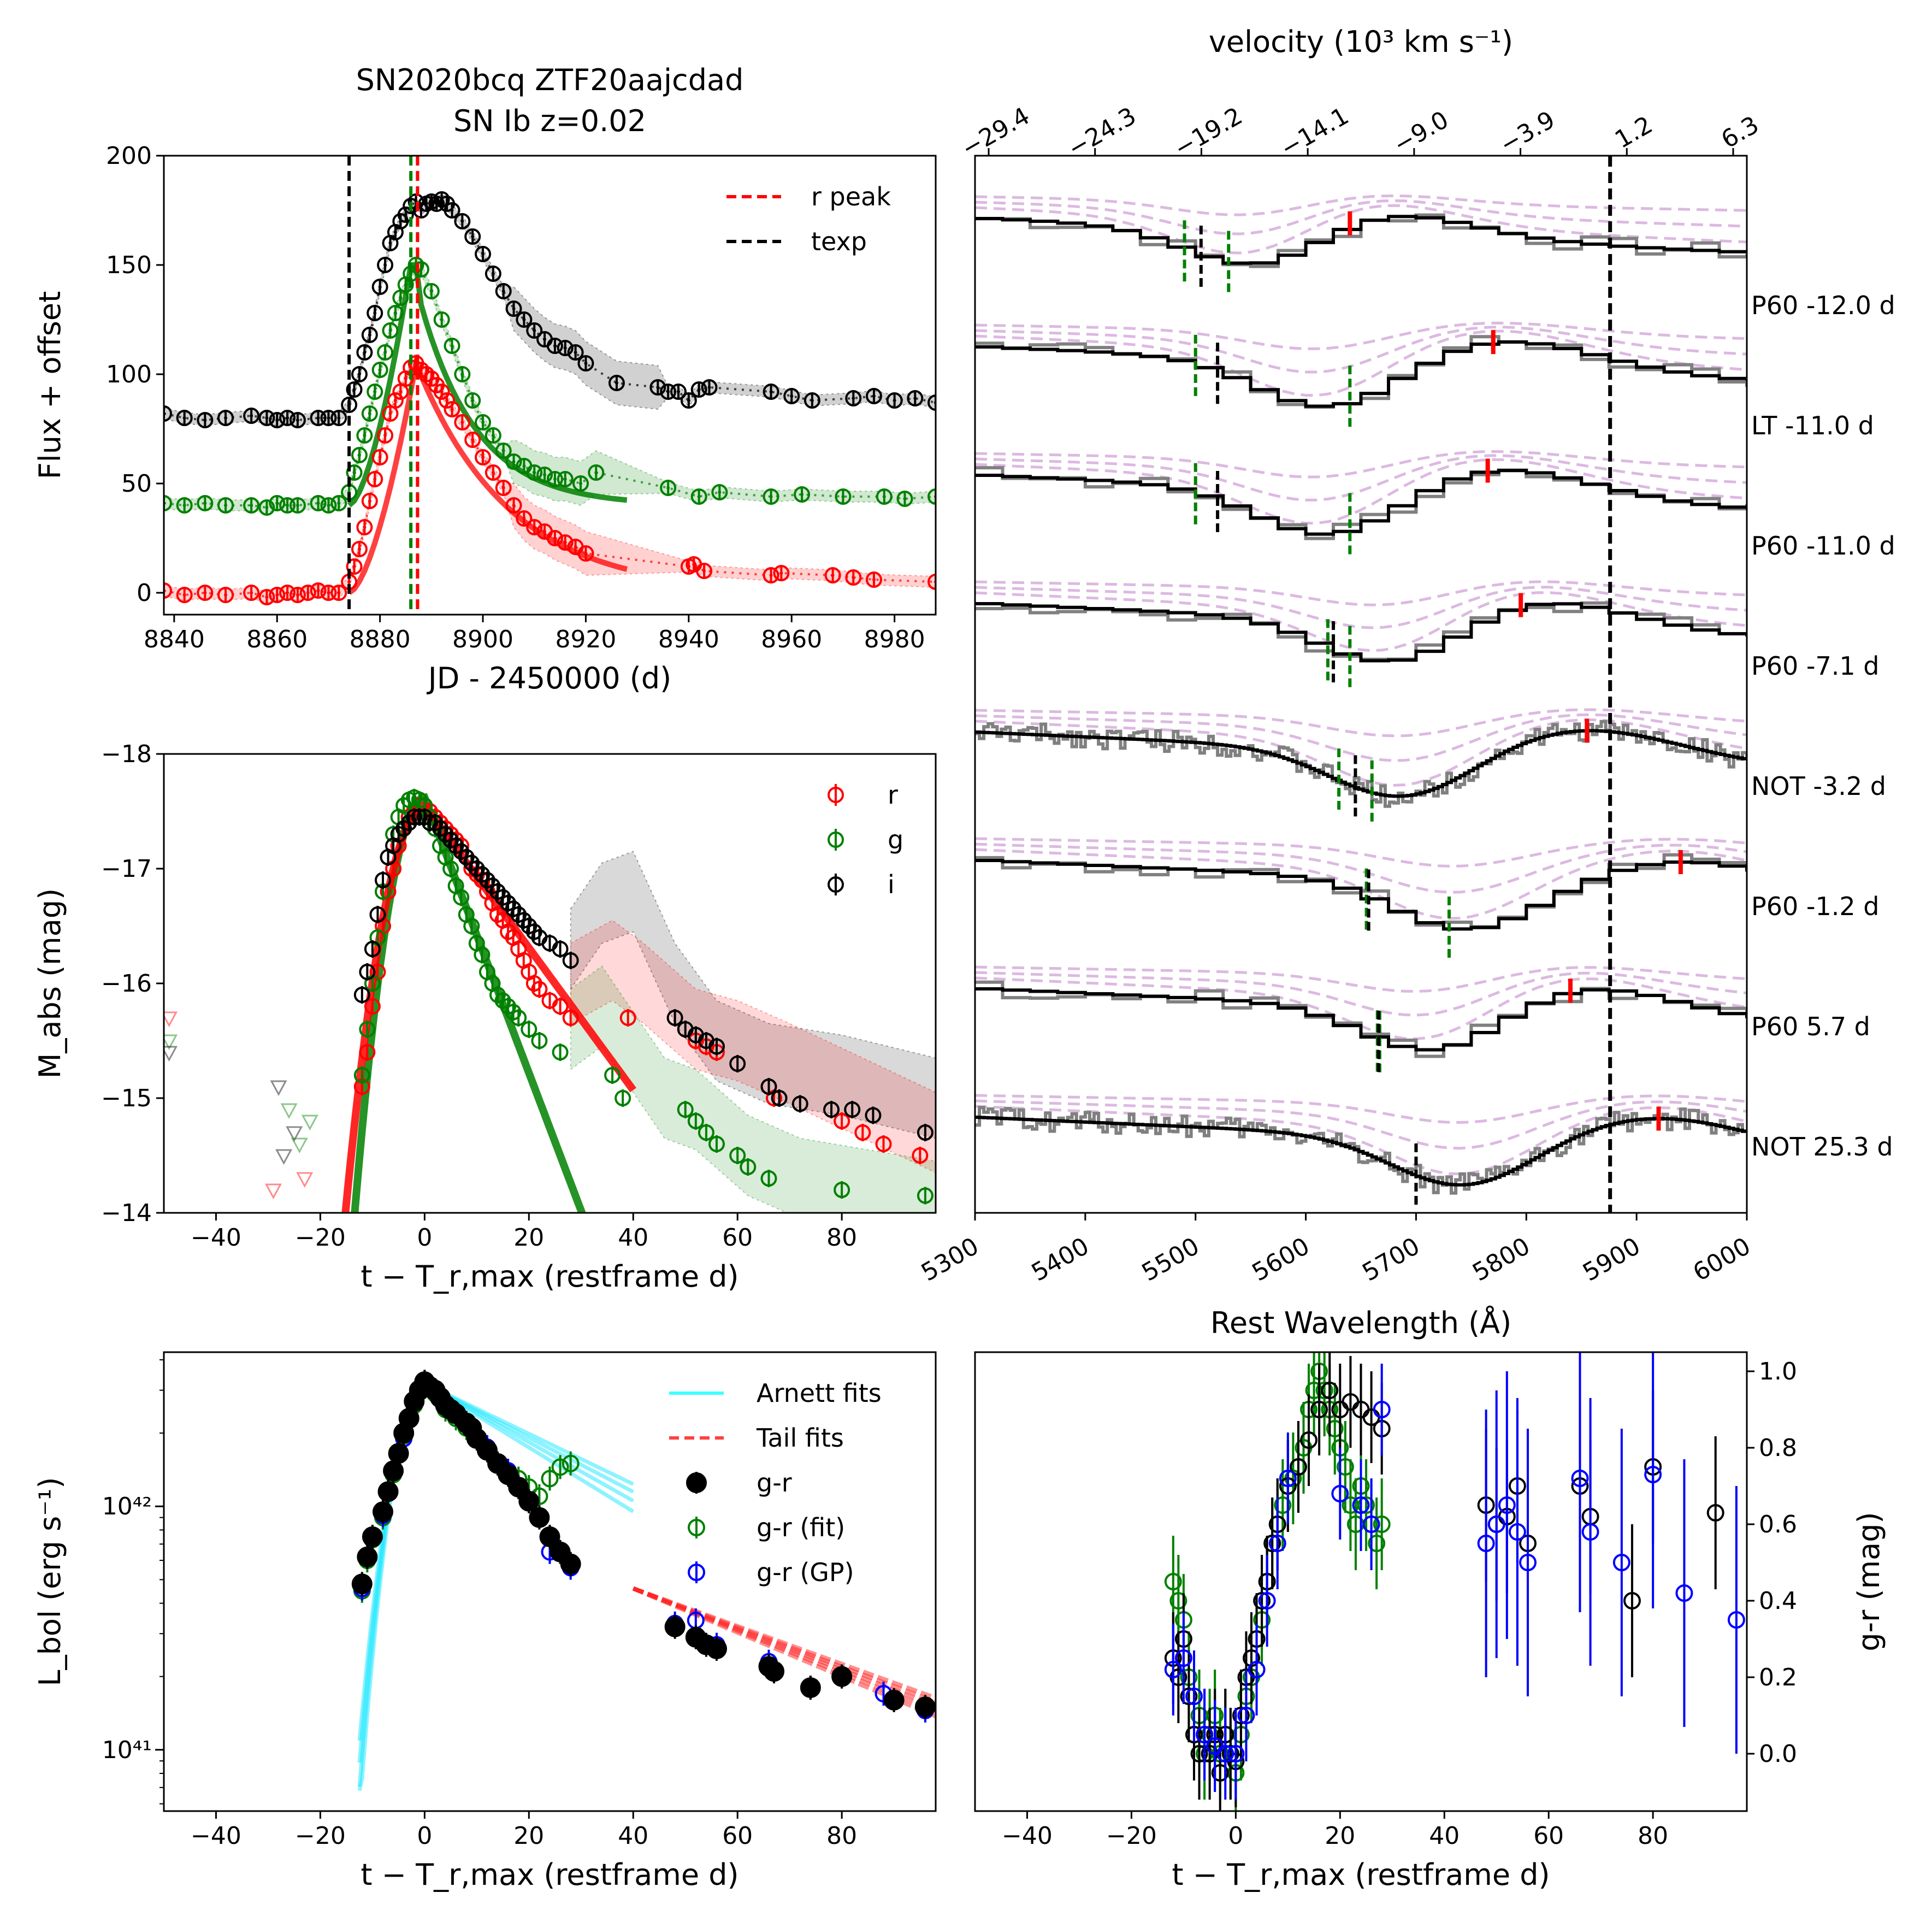 The image size is (1932, 1928). What do you see at coordinates (487, 474) in the screenshot?
I see `r-model-fit` at bounding box center [487, 474].